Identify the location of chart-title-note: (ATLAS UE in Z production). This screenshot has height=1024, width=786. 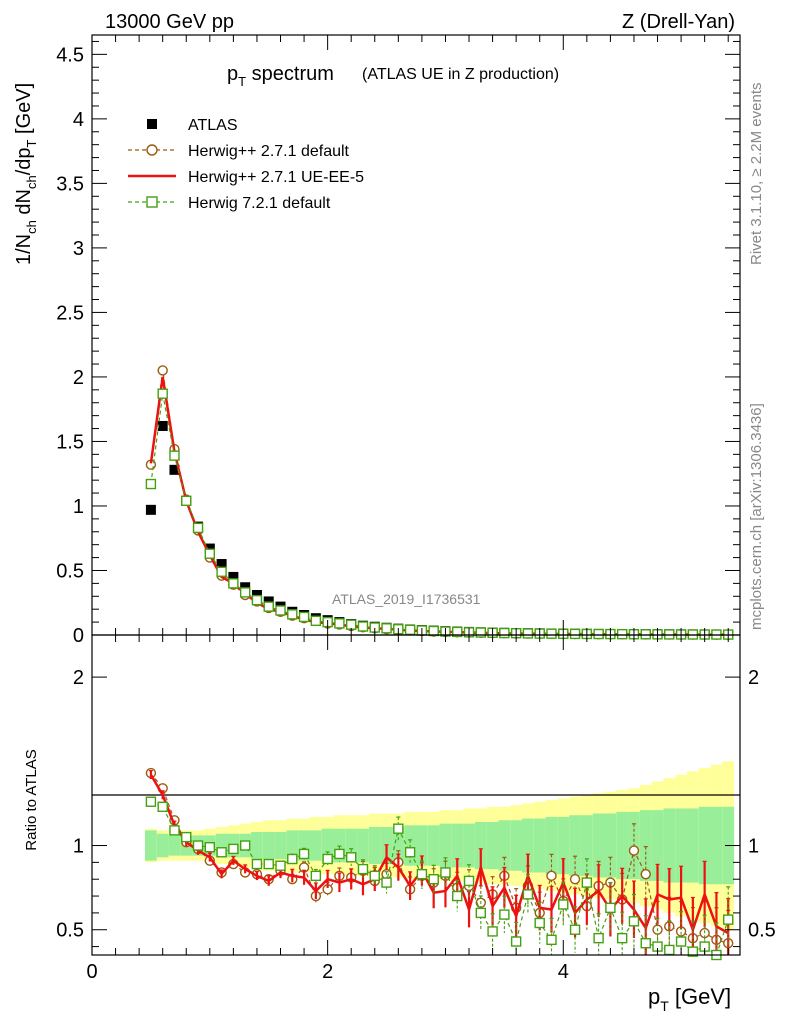
(460, 74).